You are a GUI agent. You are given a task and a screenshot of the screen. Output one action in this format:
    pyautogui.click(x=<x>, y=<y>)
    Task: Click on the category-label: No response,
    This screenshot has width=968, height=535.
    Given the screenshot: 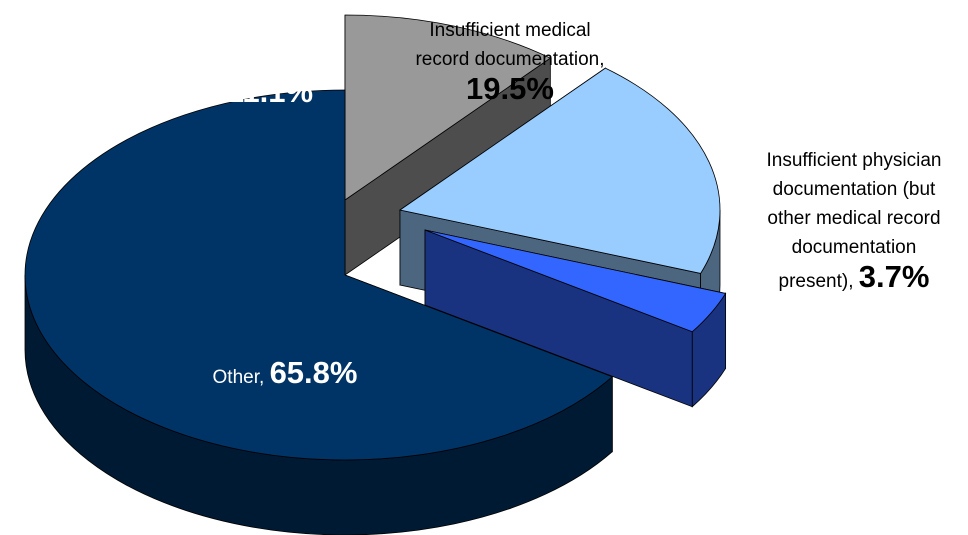 What is the action you would take?
    pyautogui.click(x=270, y=62)
    